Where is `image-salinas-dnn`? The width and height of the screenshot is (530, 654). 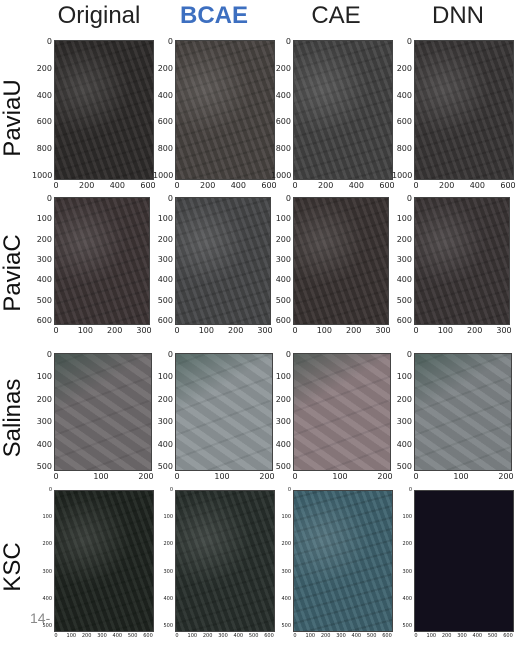
image-salinas-dnn is located at coordinates (463, 412).